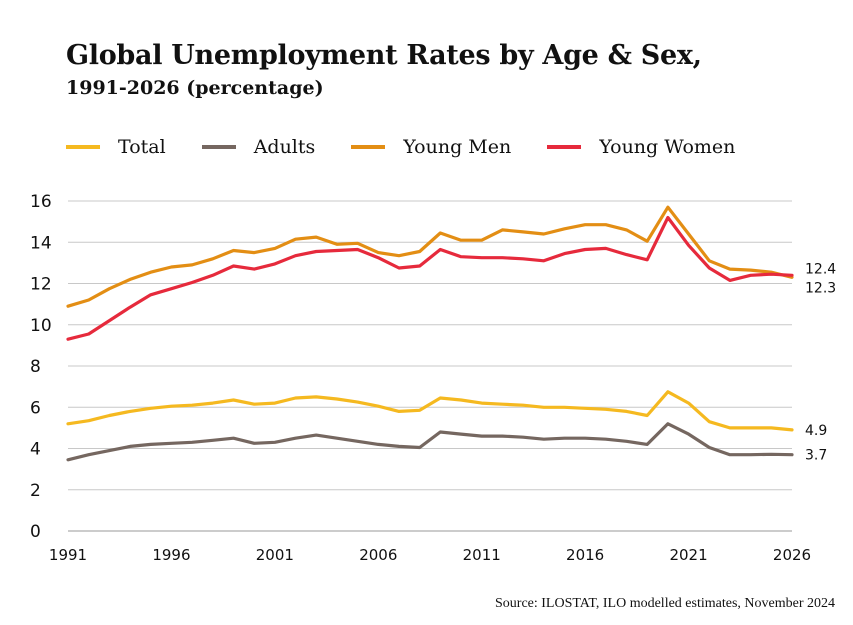  What do you see at coordinates (430, 442) in the screenshot?
I see `series-line-adults` at bounding box center [430, 442].